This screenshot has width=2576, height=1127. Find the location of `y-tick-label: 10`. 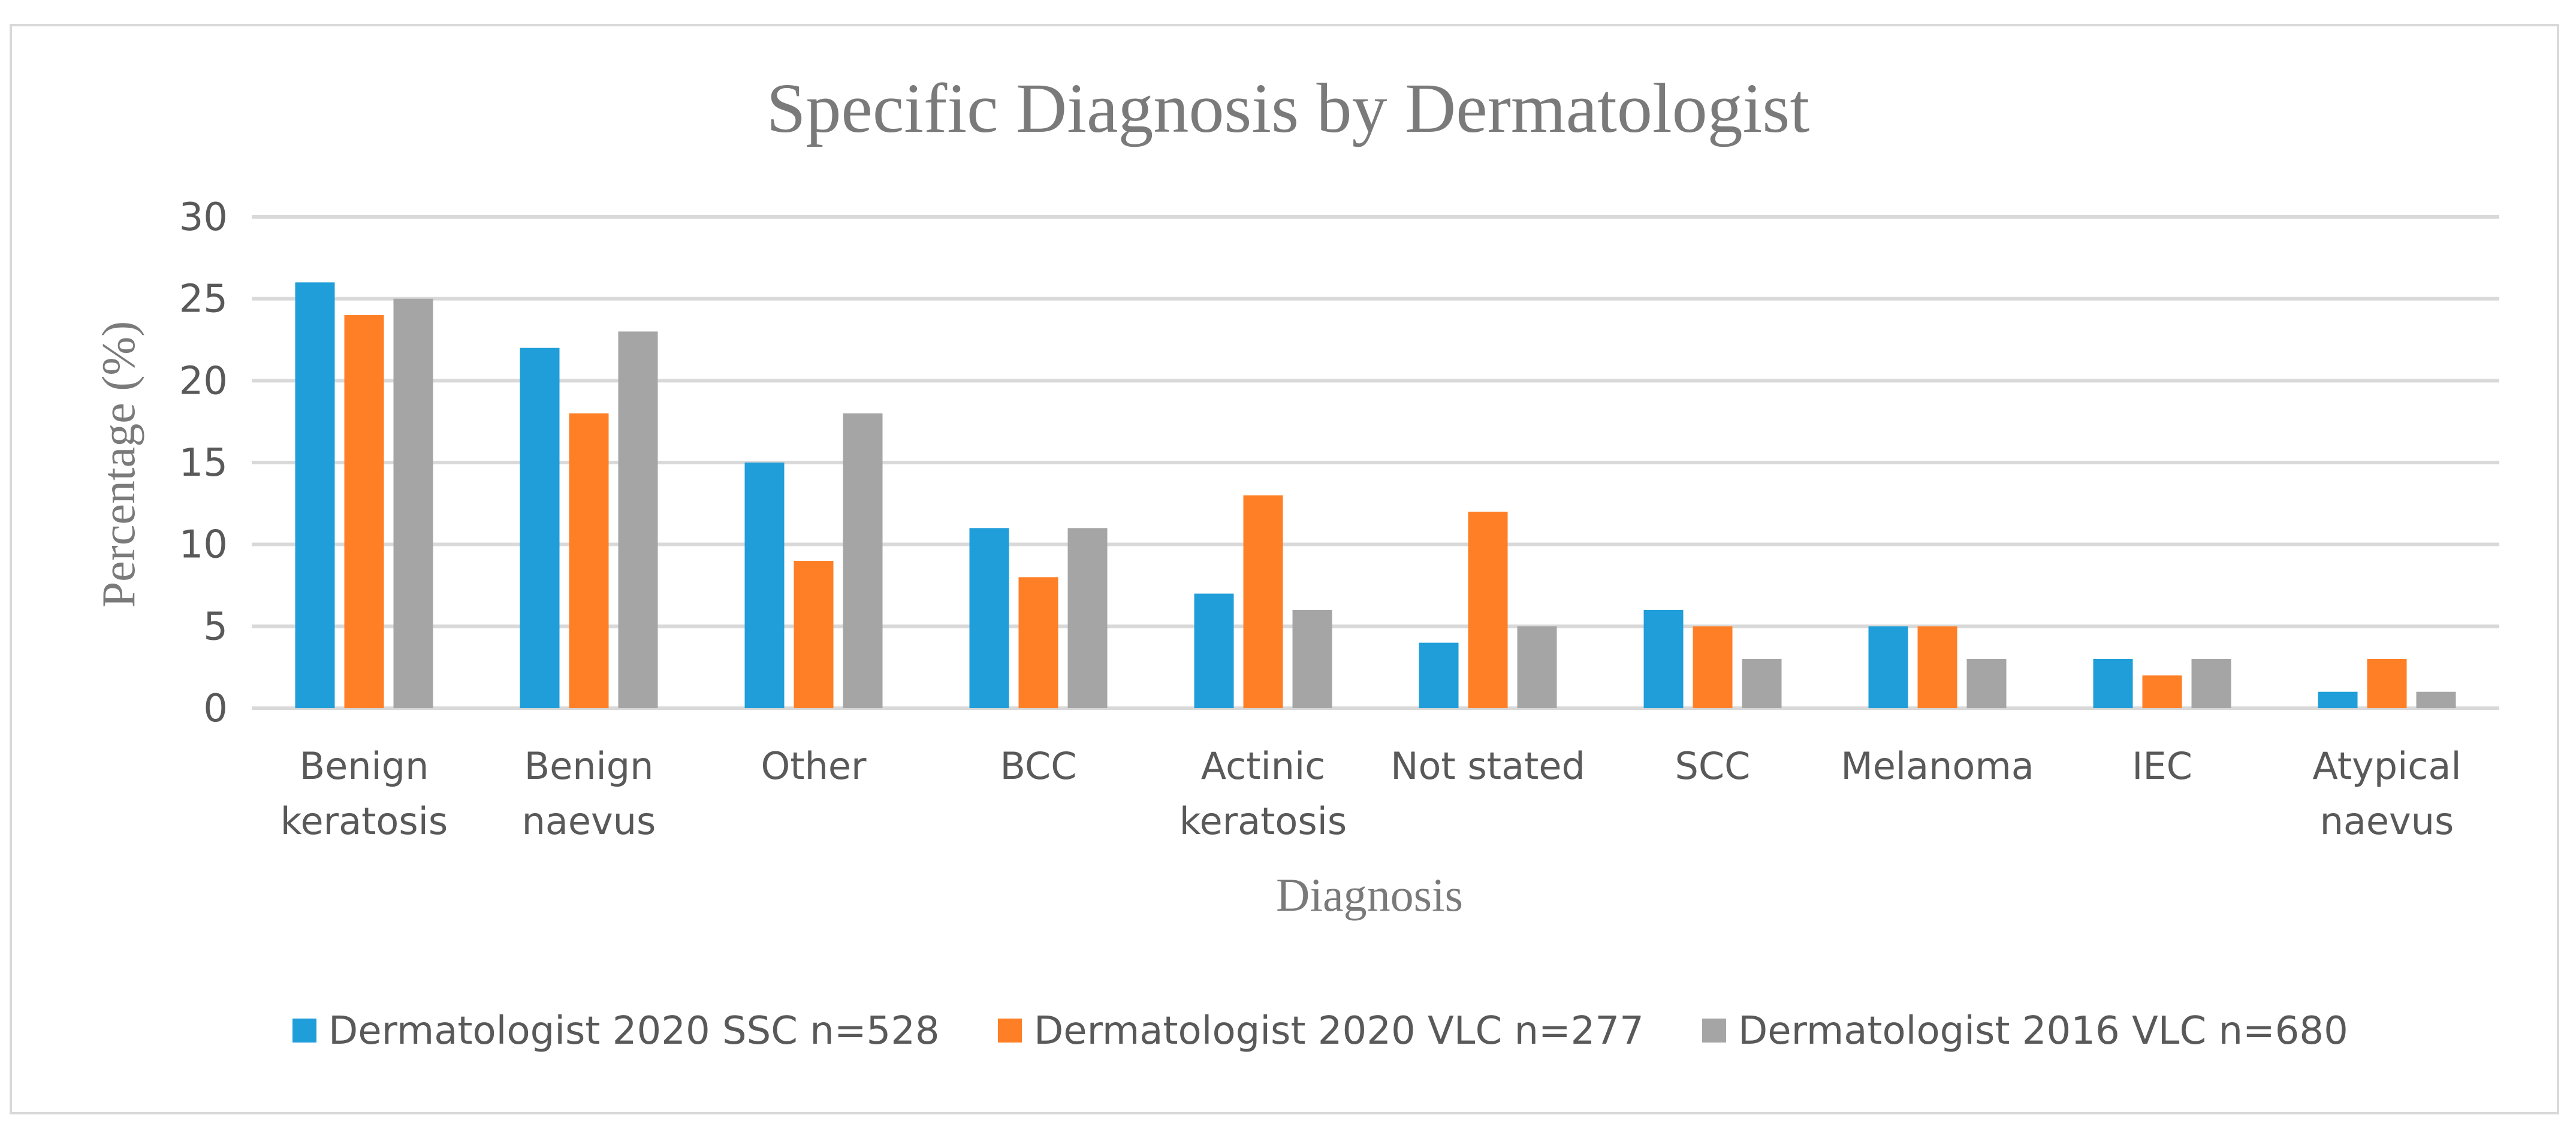

y-tick-label: 10 is located at coordinates (203, 545).